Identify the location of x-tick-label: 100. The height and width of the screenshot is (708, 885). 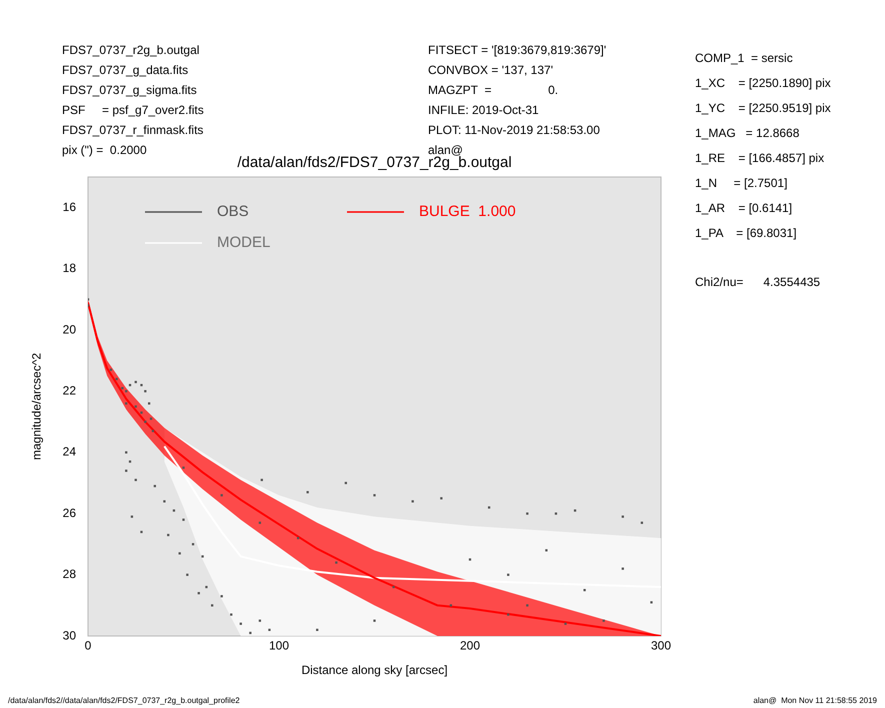
(279, 645).